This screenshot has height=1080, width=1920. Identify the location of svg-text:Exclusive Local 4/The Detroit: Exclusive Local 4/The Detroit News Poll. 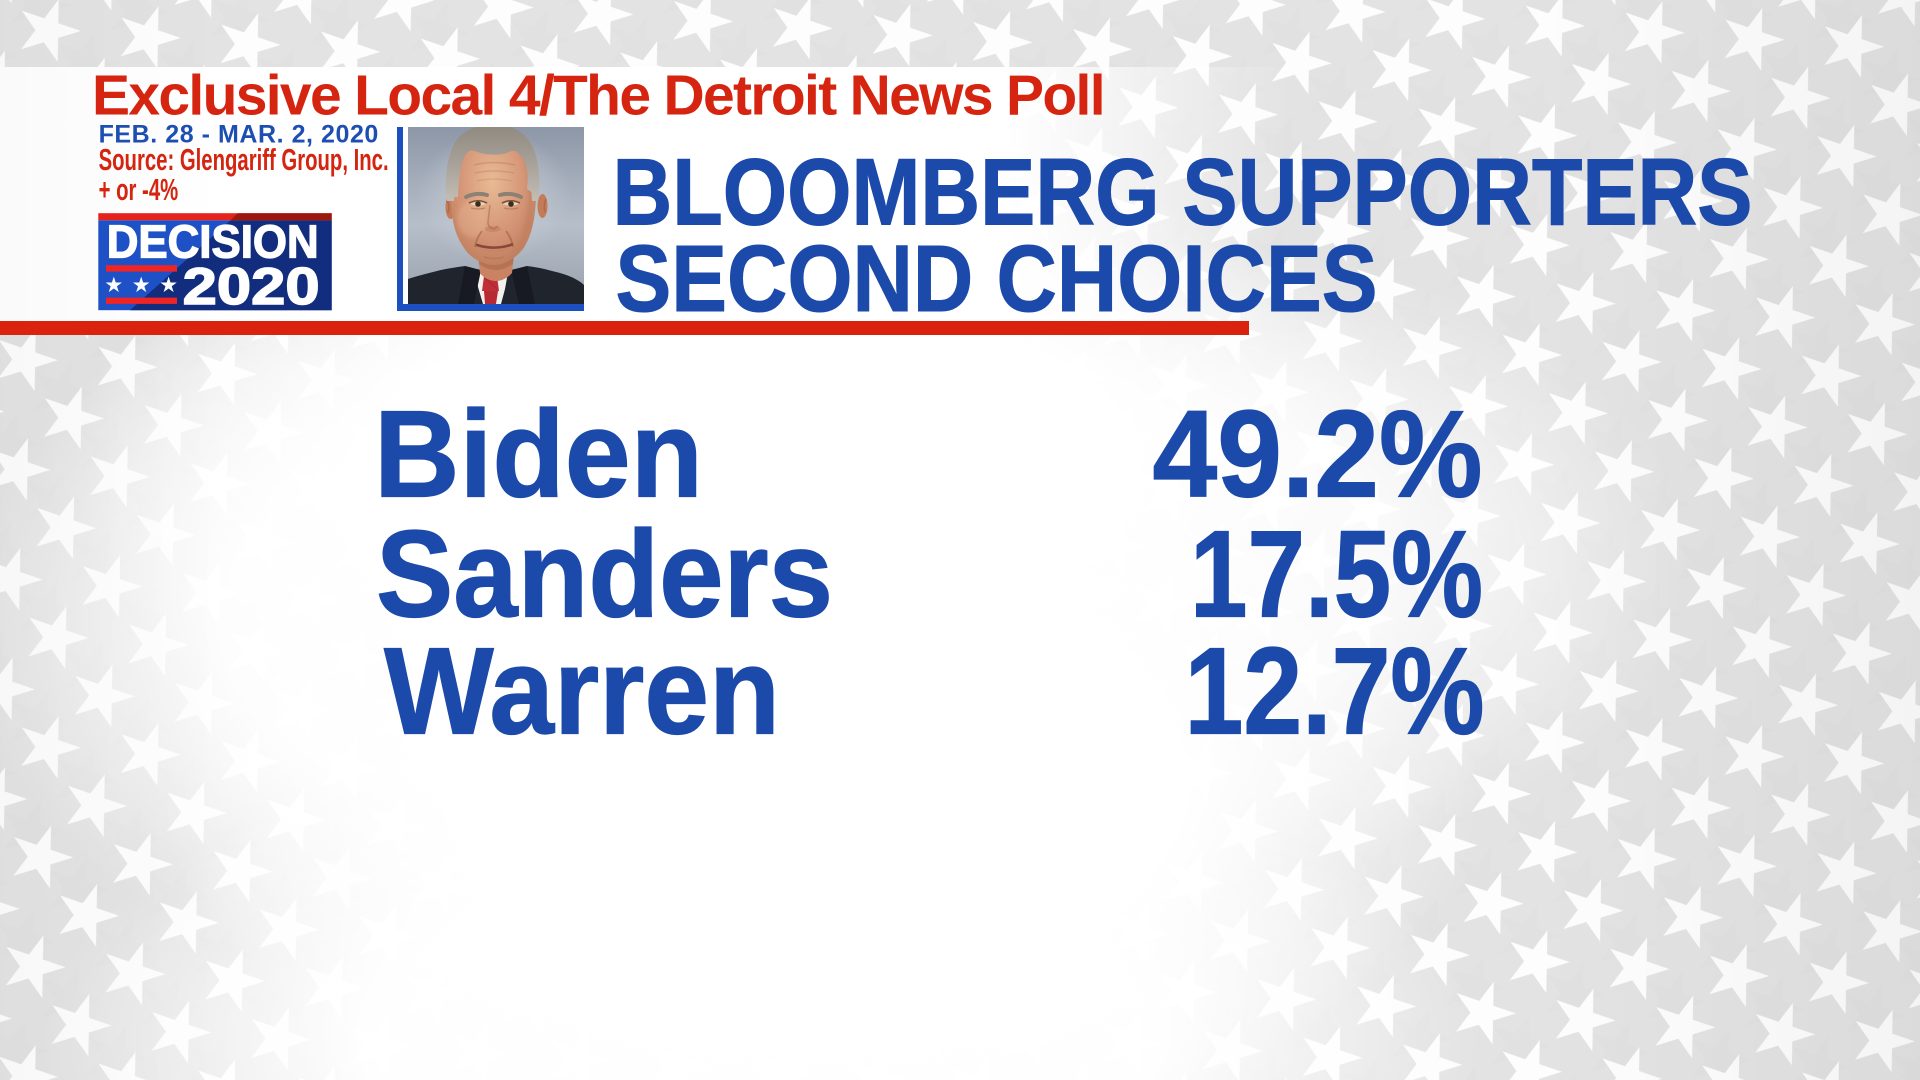
(598, 95).